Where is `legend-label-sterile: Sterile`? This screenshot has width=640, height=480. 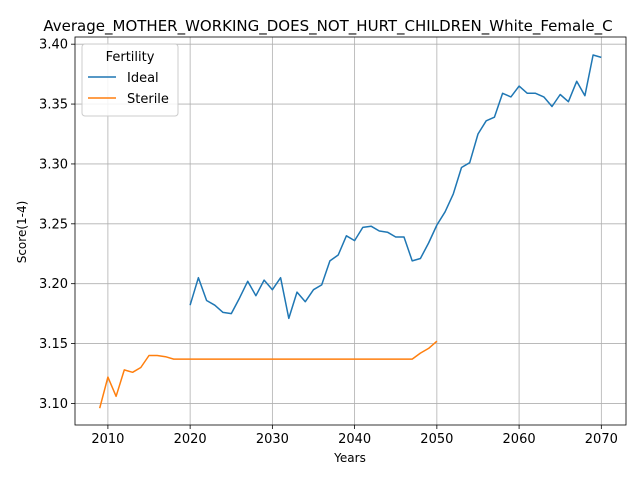 legend-label-sterile: Sterile is located at coordinates (148, 99).